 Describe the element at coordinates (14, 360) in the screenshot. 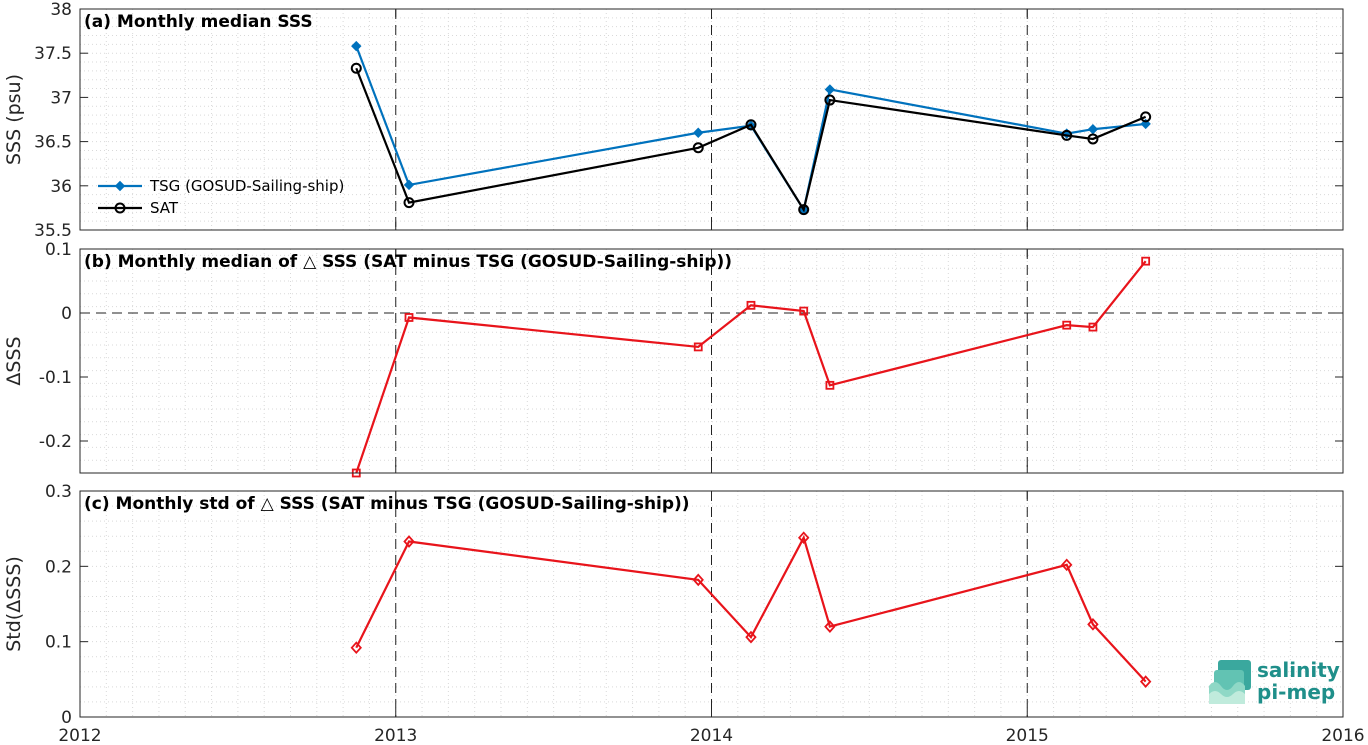

I see `y-axis-label: ΔSSS` at that location.